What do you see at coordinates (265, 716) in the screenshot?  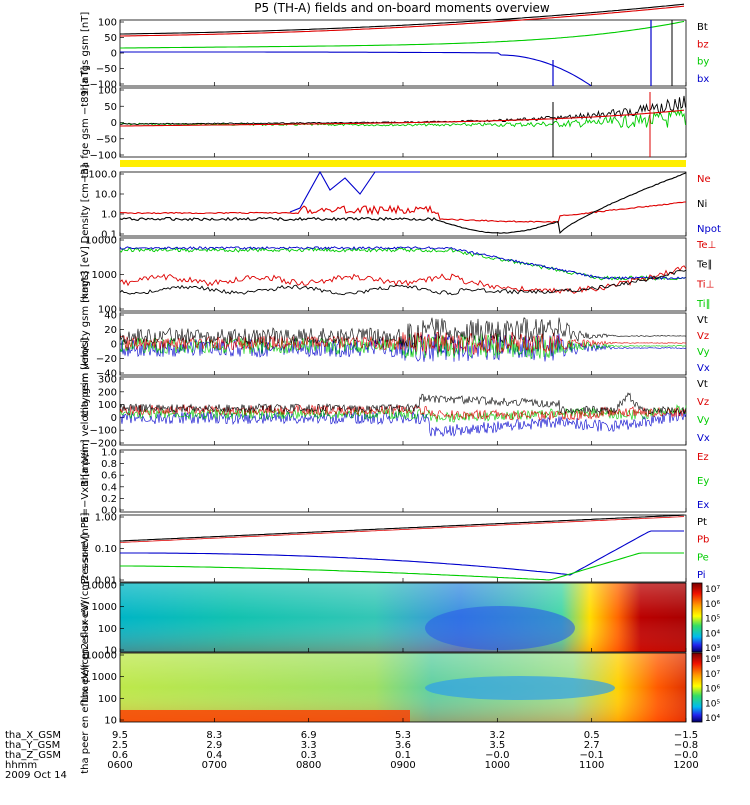 I see `high-flux-band` at bounding box center [265, 716].